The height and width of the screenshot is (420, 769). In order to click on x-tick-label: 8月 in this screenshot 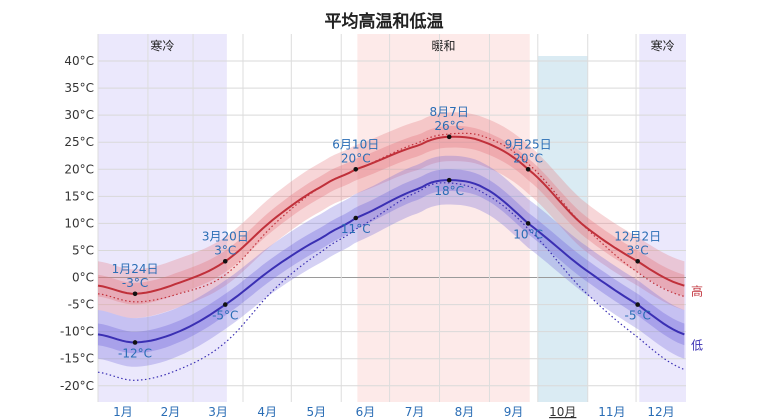, I will do `click(465, 412)`.